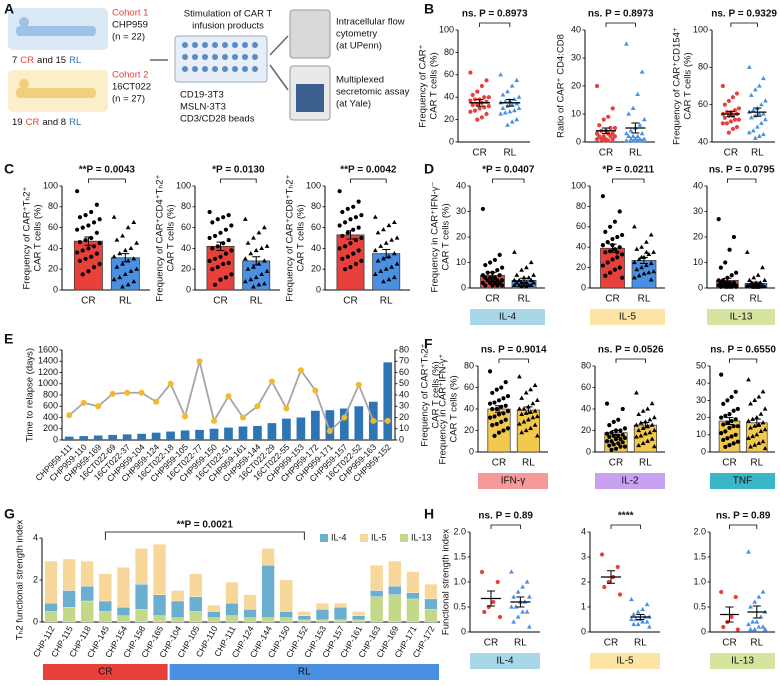 This screenshot has width=780, height=686. What do you see at coordinates (404, 349) in the screenshot?
I see `y-tick-label: 80` at bounding box center [404, 349].